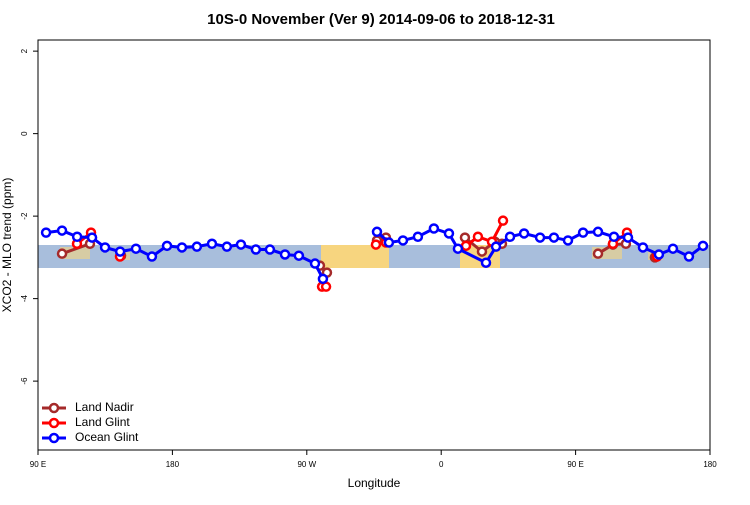 The height and width of the screenshot is (505, 750). I want to click on y-tick-label: 2, so click(24, 50).